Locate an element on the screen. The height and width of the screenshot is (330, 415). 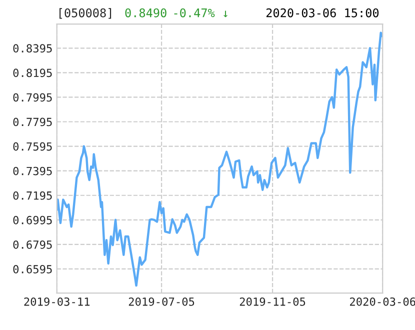
x-tick-label: 2019-11-05 is located at coordinates (273, 301).